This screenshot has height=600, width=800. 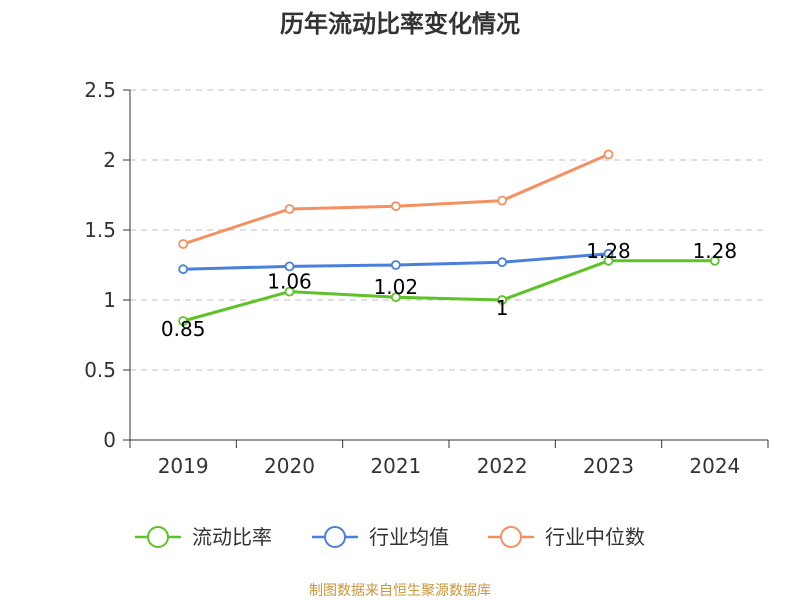 I want to click on legend-item: 行业均值, so click(x=380, y=537).